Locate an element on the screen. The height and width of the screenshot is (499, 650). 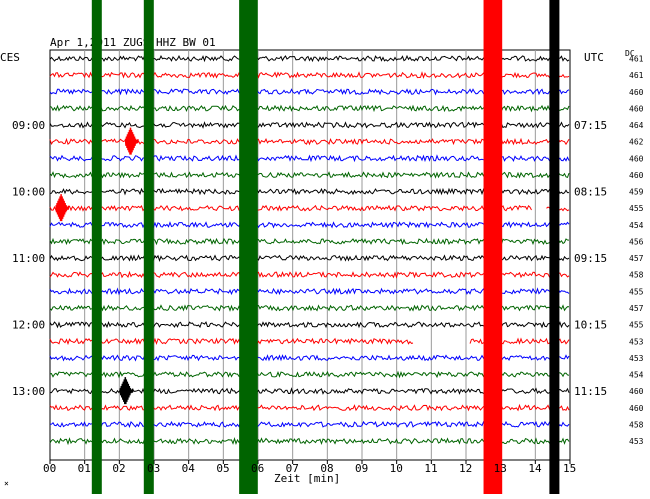
right-time-label: 10:15 is located at coordinates (590, 325).